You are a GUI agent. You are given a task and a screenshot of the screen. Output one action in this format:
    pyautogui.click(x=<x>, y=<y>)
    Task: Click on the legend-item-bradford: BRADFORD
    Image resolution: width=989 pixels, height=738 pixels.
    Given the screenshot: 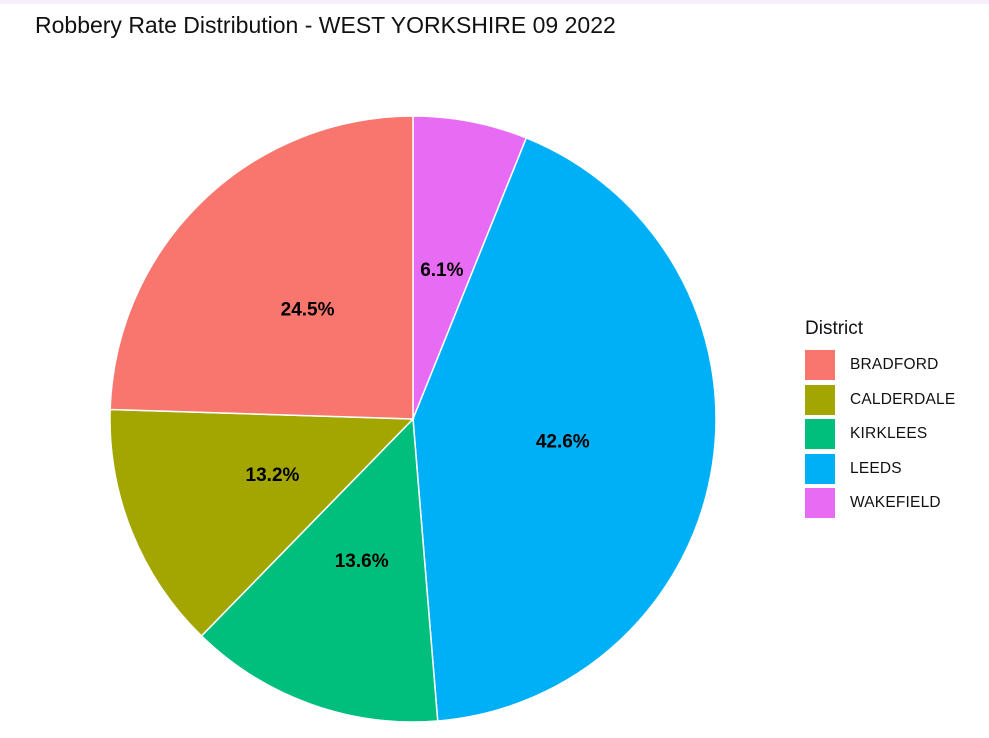 What is the action you would take?
    pyautogui.click(x=880, y=365)
    